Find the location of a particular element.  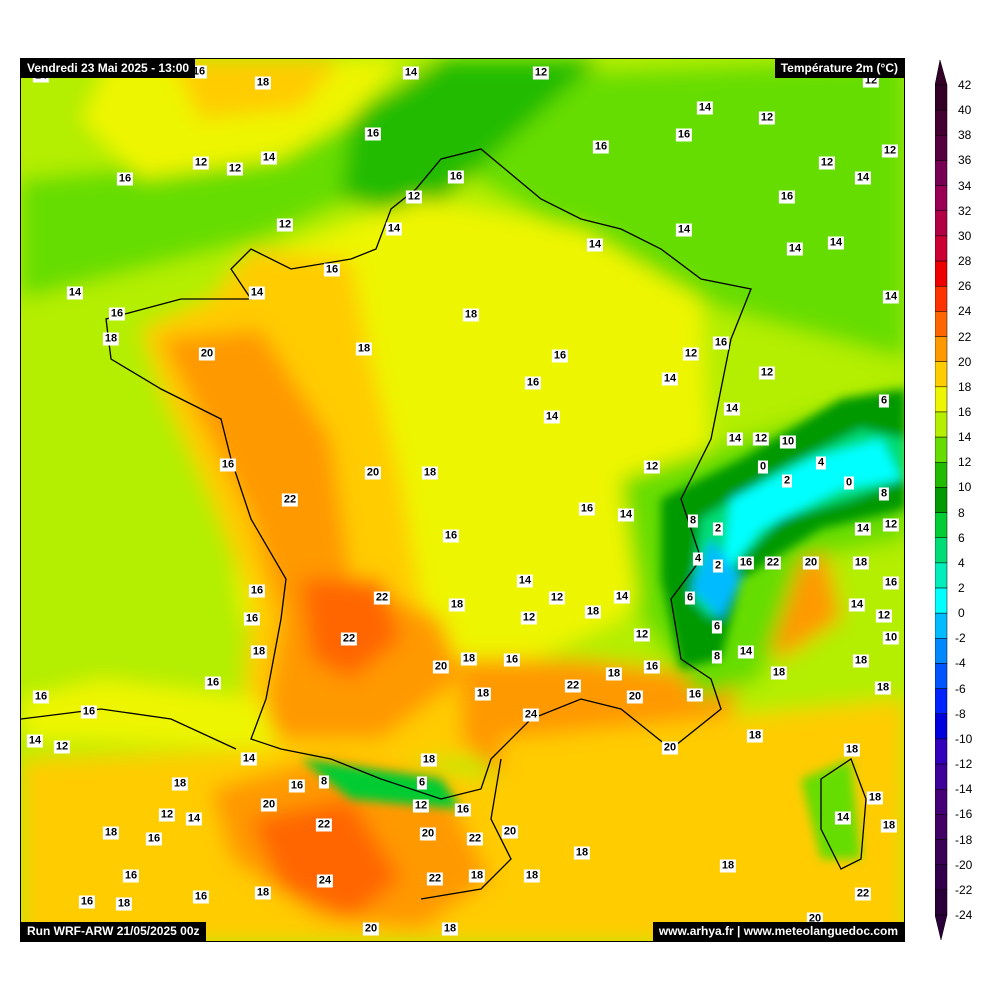

colorbar-tick-label: 28 is located at coordinates (965, 261).